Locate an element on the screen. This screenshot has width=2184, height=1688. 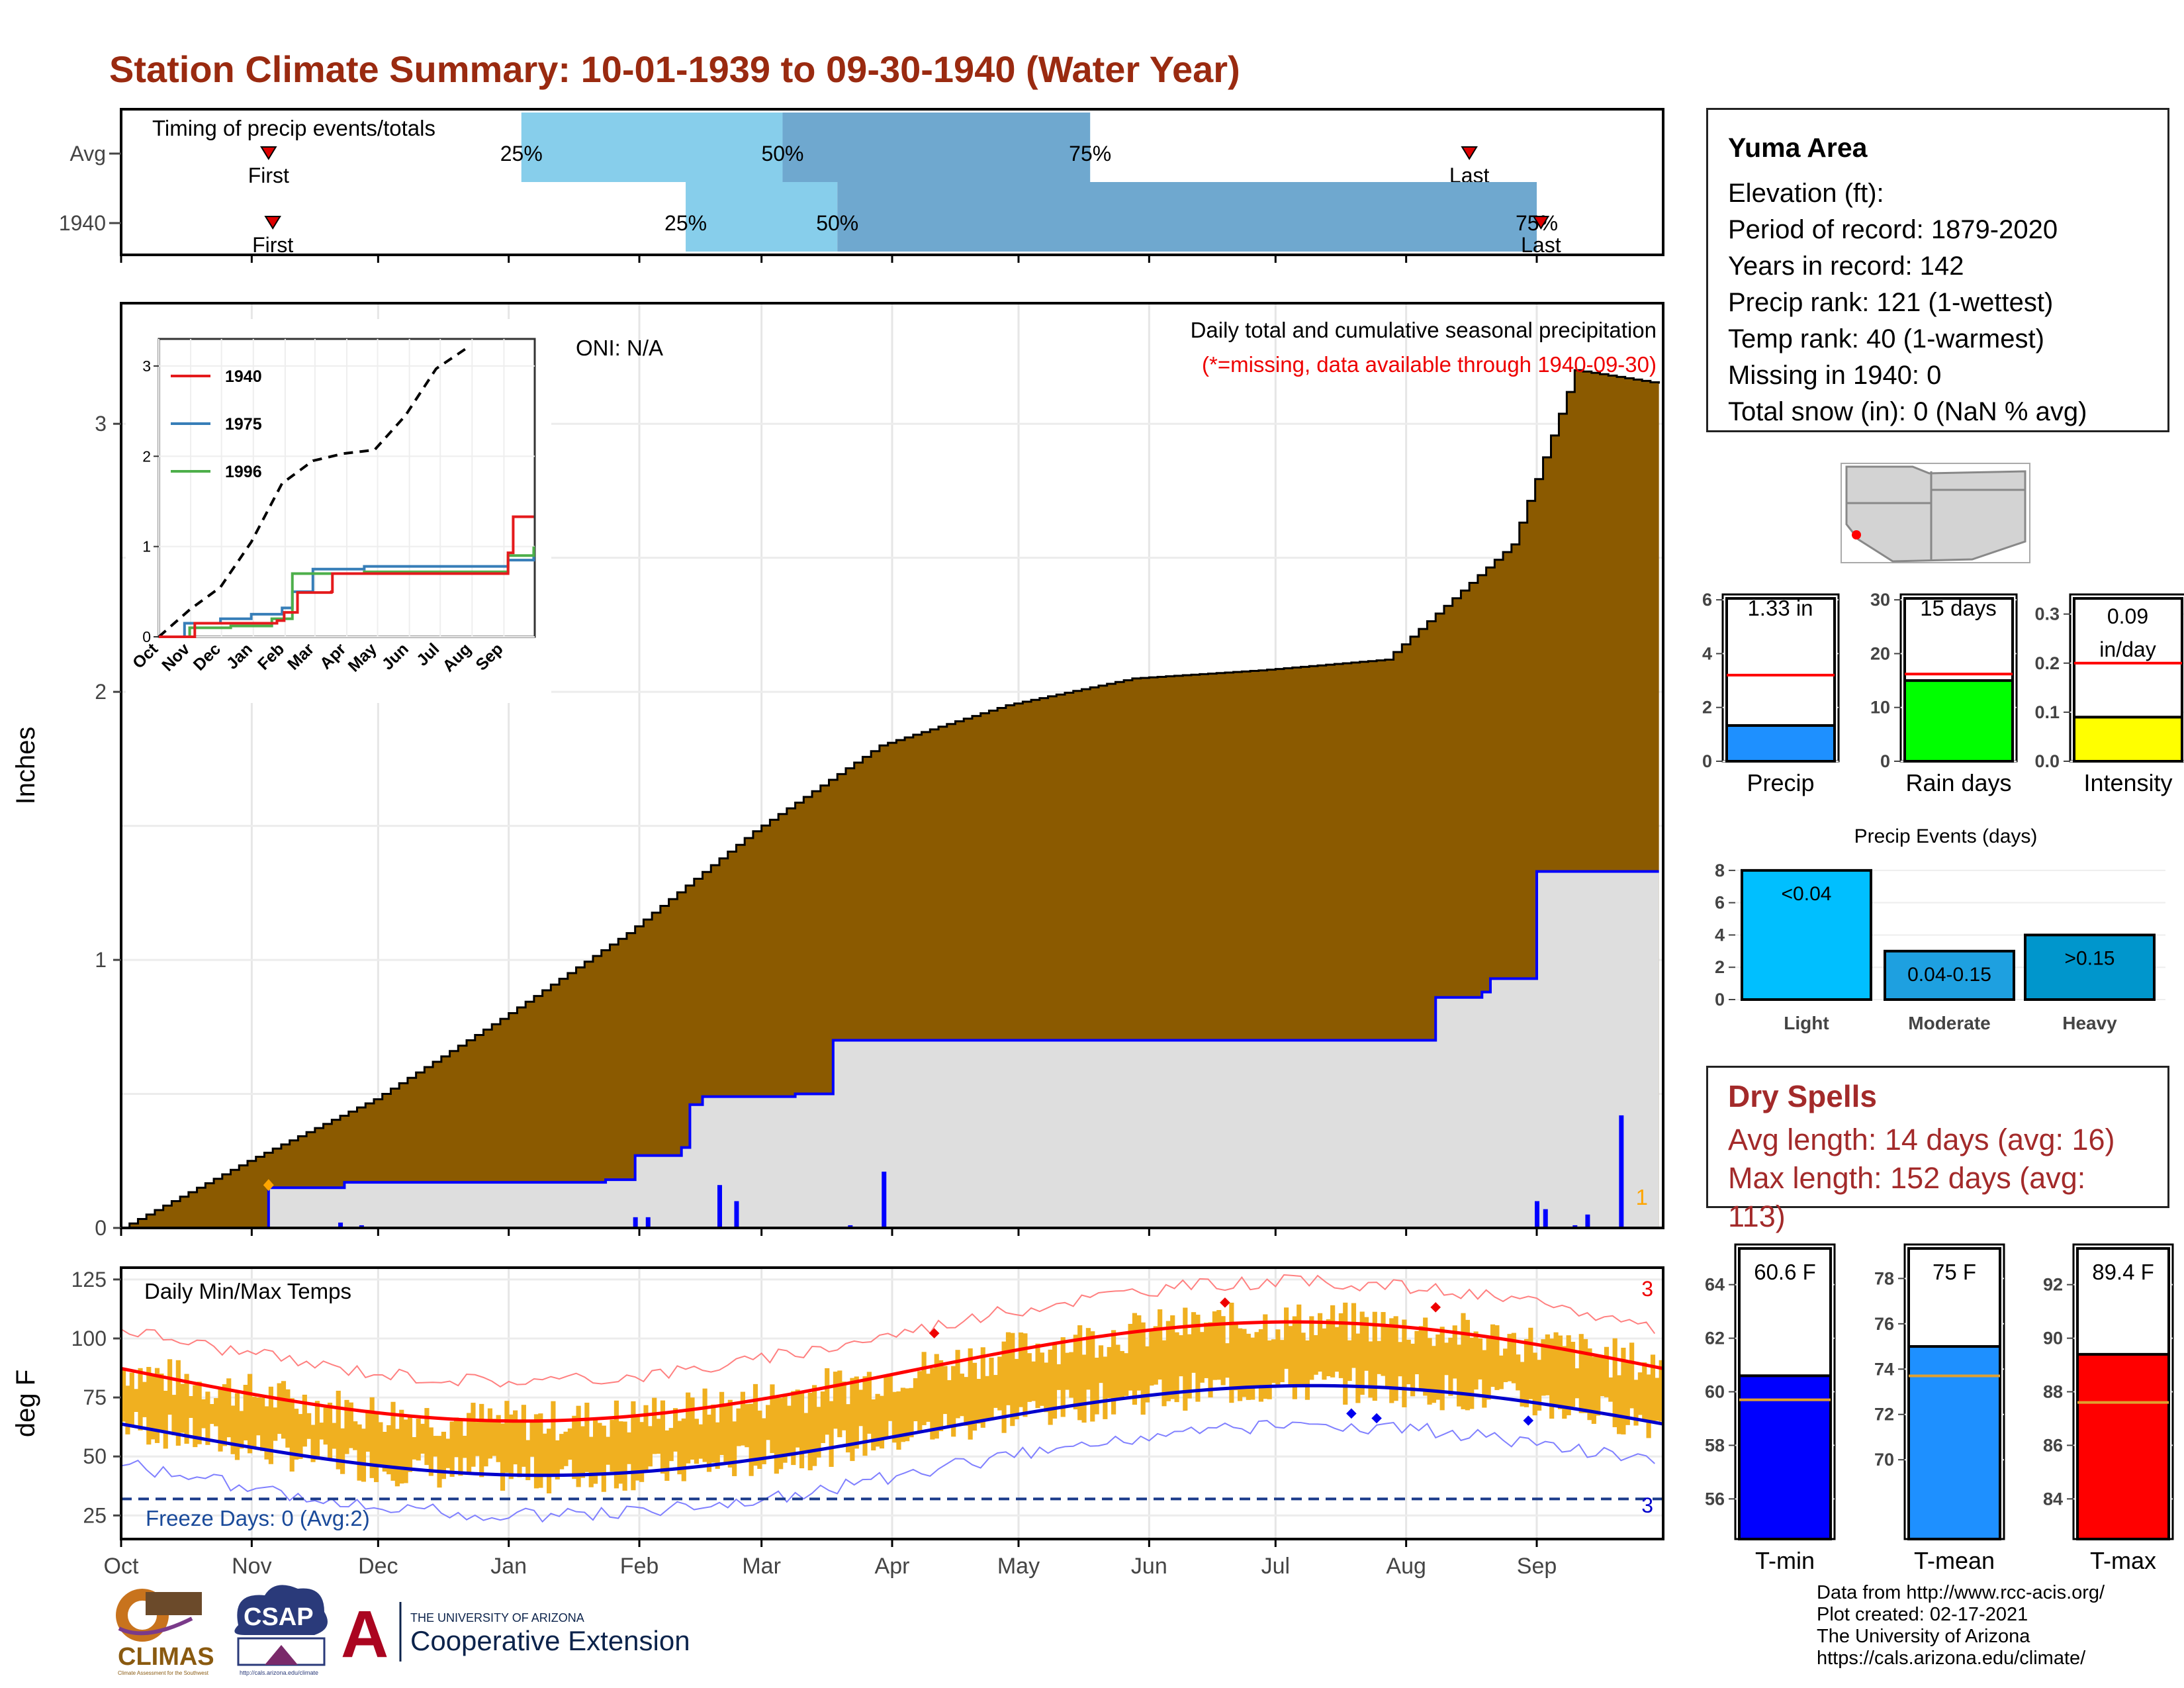
dry-avg-length: Avg length: 14 days (avg: 16) is located at coordinates (1922, 1139).